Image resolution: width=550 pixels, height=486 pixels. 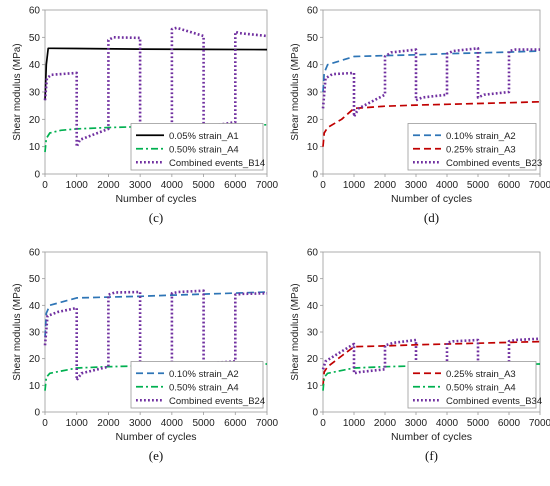 What do you see at coordinates (217, 163) in the screenshot?
I see `legend-label: Combined events_B14` at bounding box center [217, 163].